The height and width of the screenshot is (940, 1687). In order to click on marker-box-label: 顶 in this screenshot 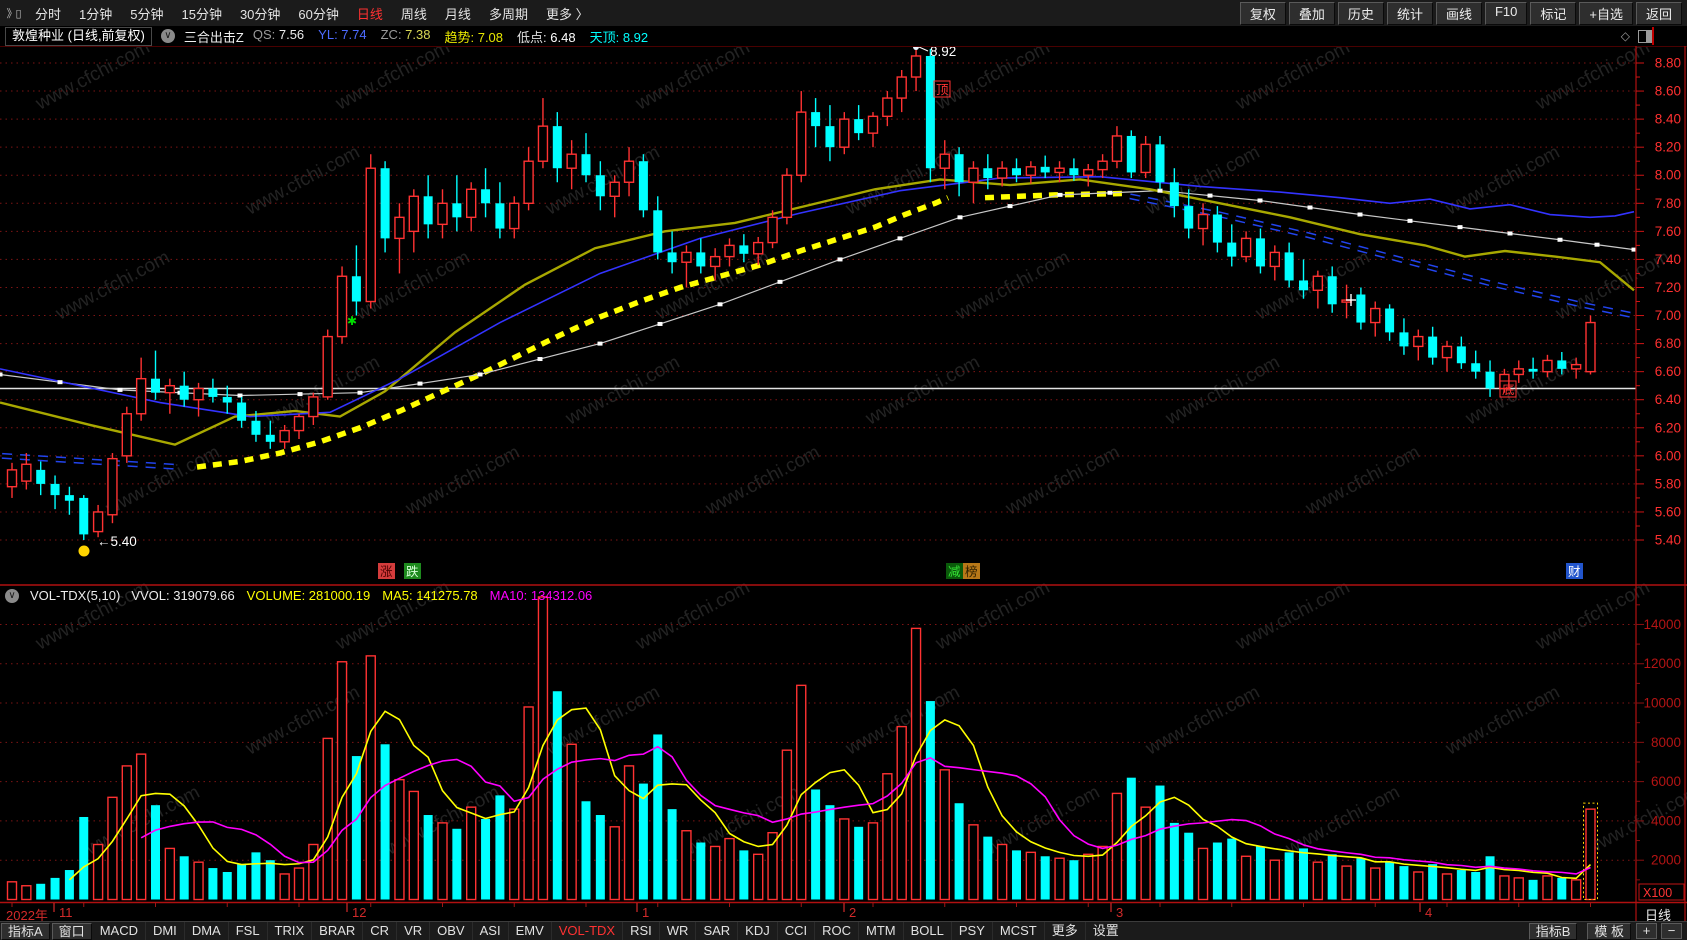, I will do `click(942, 90)`.